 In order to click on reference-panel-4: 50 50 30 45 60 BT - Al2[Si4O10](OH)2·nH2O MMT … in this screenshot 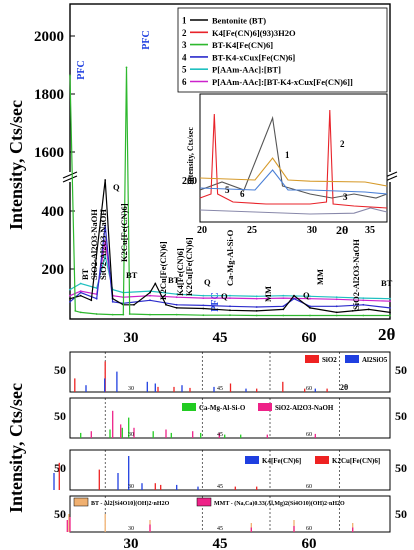, I will do `click(230, 514)`.